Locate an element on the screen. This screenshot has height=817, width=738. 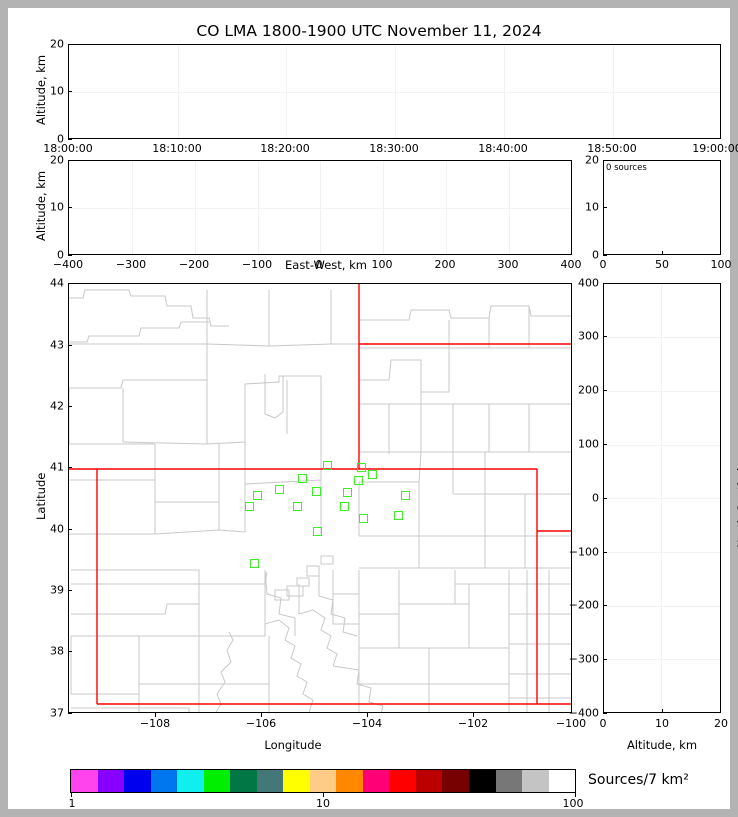
axis-tick-label: −102 is located at coordinates (473, 723).